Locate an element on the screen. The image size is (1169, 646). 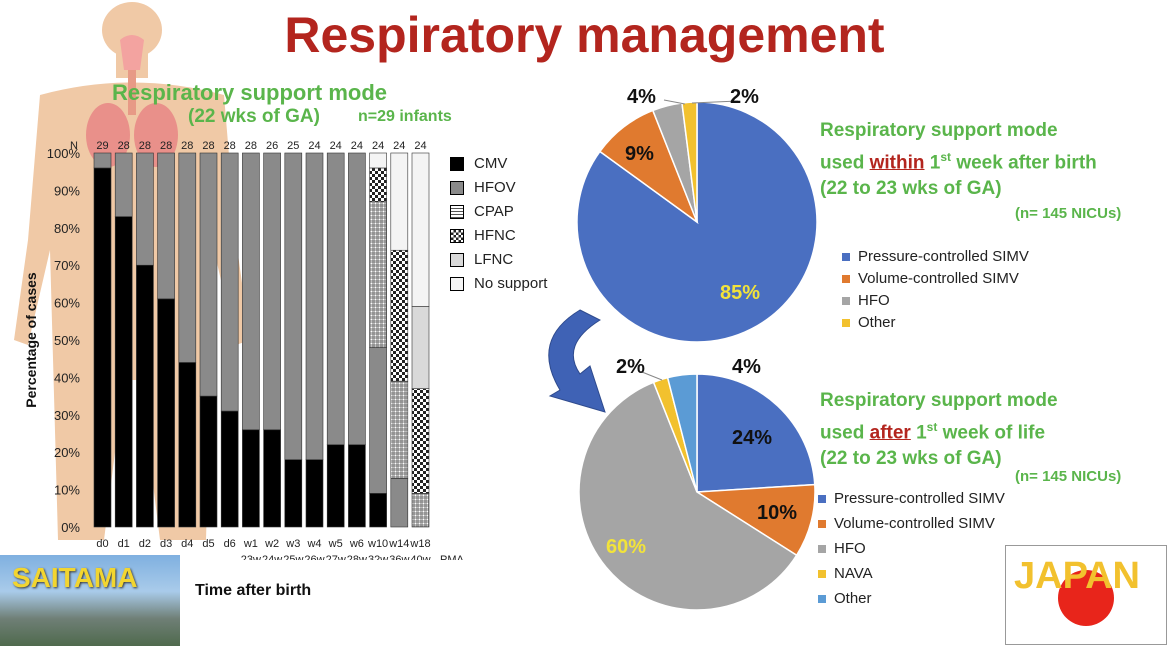
pie2-heading-line2: used after 1st week of life is located at coordinates (933, 432).